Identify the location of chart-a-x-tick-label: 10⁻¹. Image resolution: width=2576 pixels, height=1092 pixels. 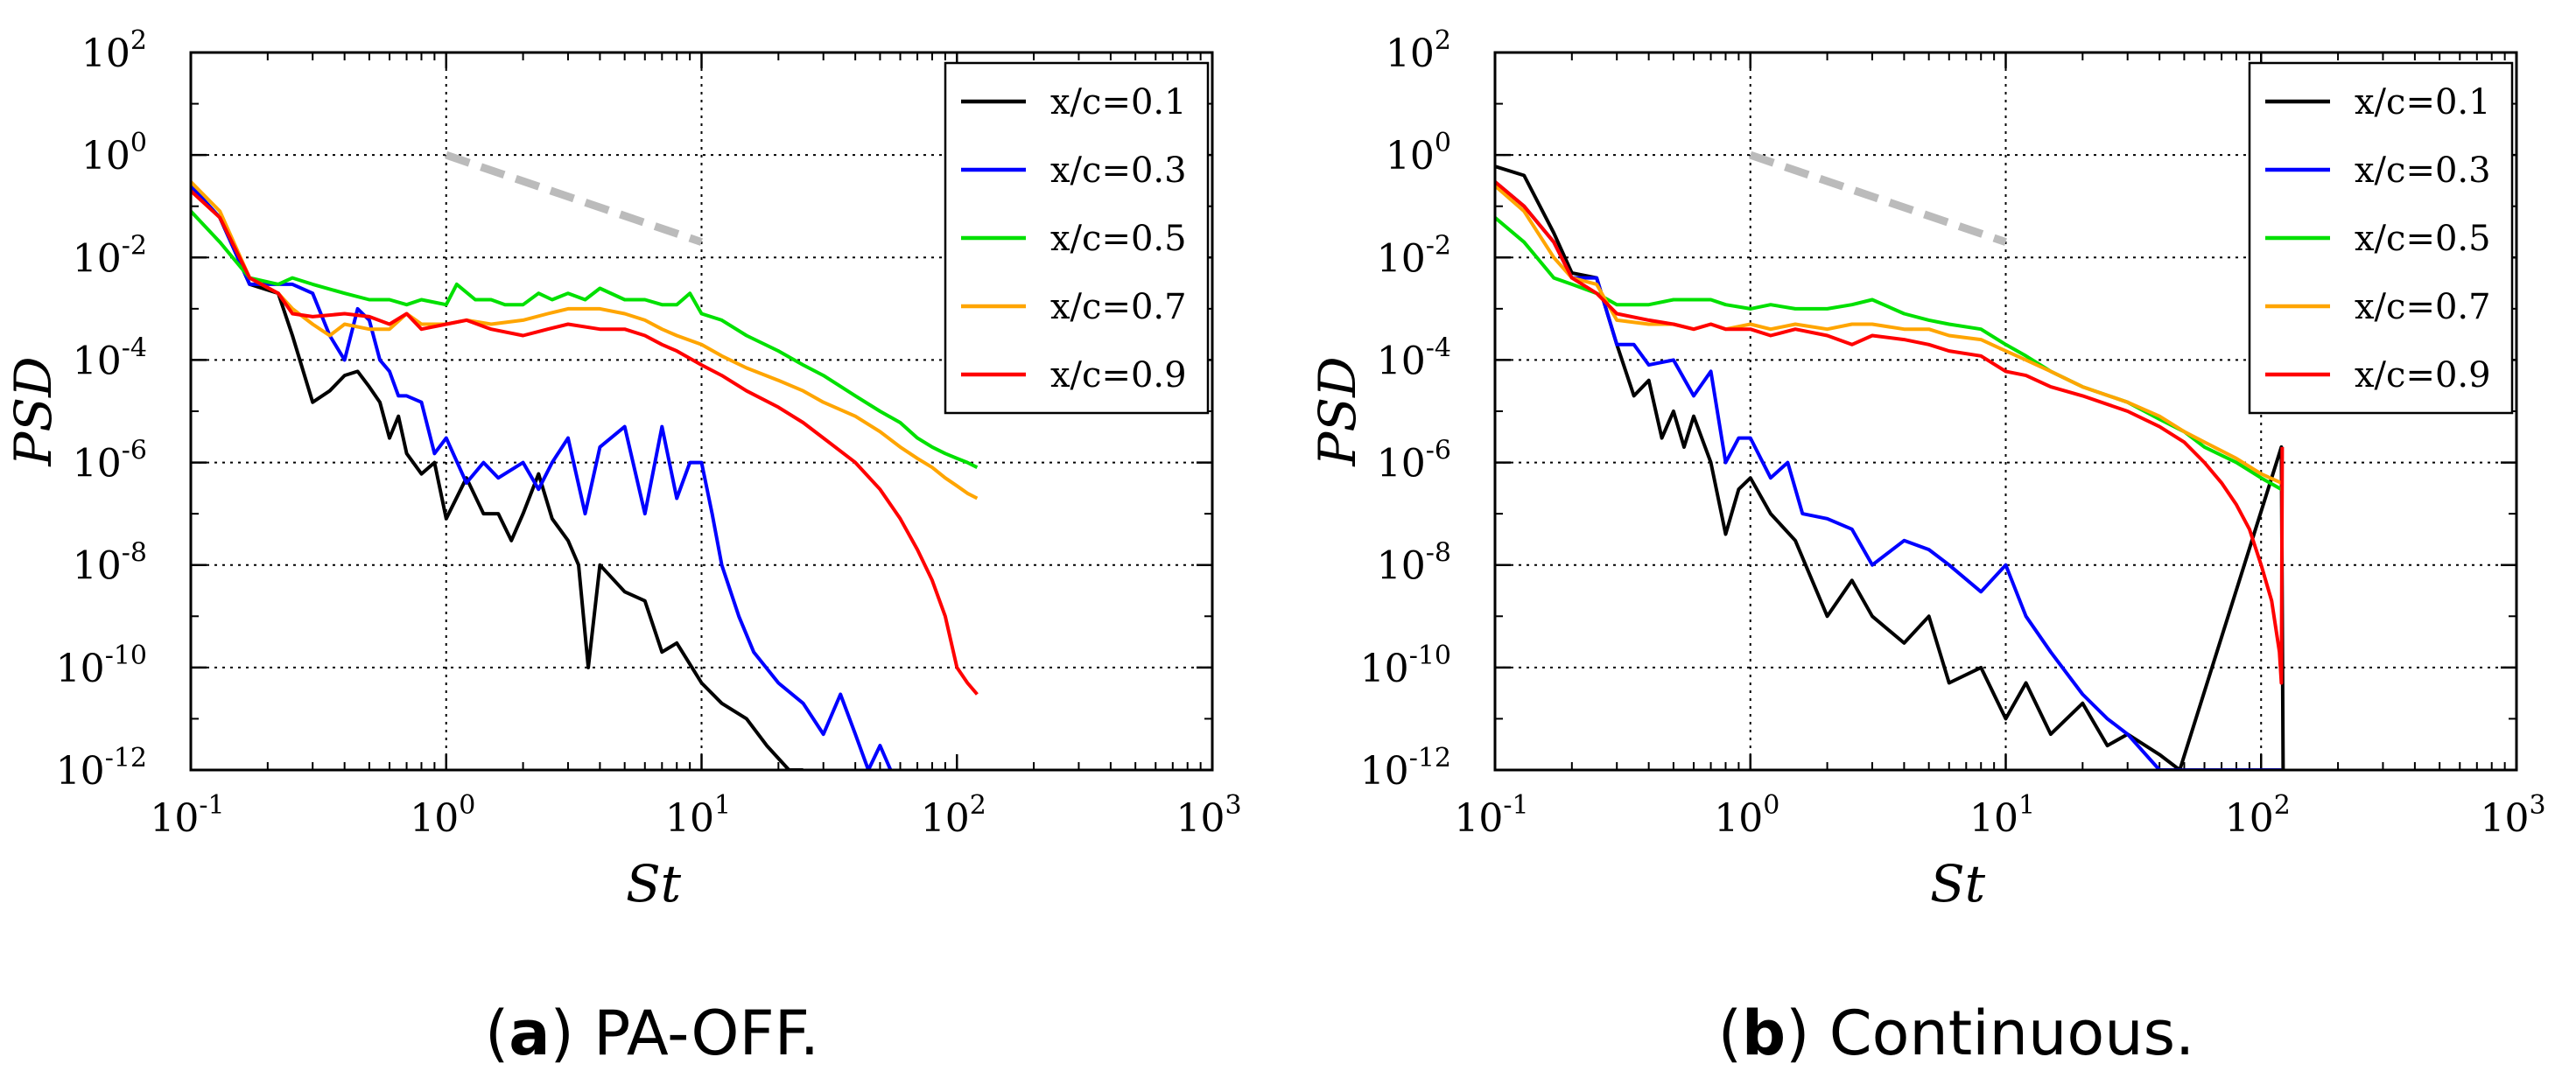
(187, 815).